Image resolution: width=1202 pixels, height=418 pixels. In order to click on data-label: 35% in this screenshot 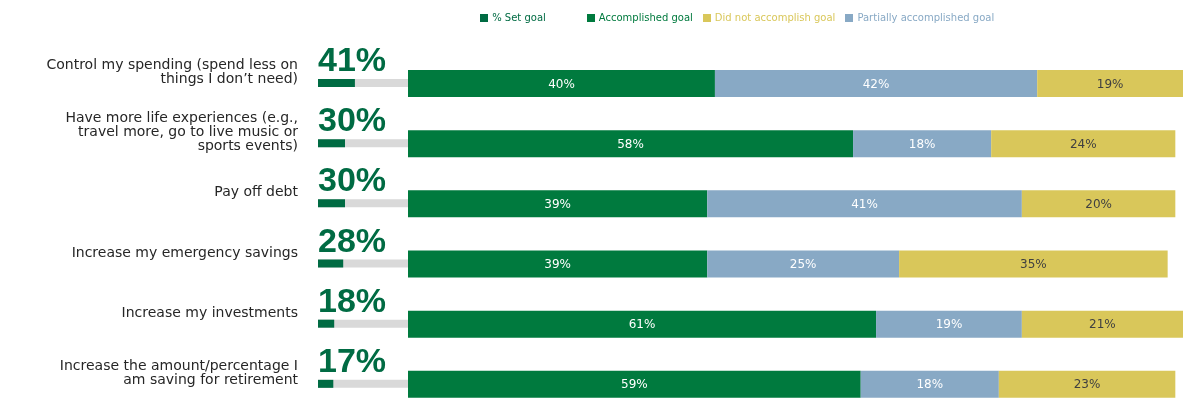, I will do `click(1033, 264)`.